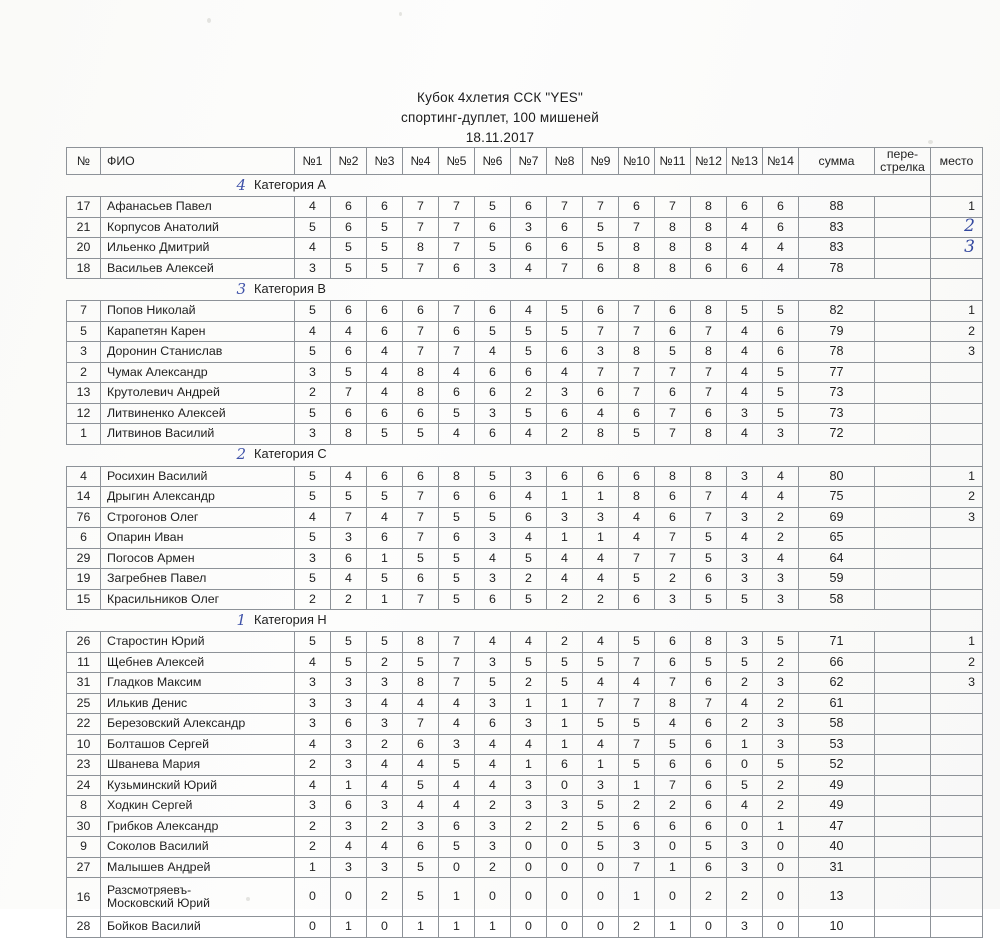  I want to click on table-row: 31 Гладков Максим 3 3 3 8 7 5 2 5 4 4 7 6 2 3 62 3, so click(524, 683).